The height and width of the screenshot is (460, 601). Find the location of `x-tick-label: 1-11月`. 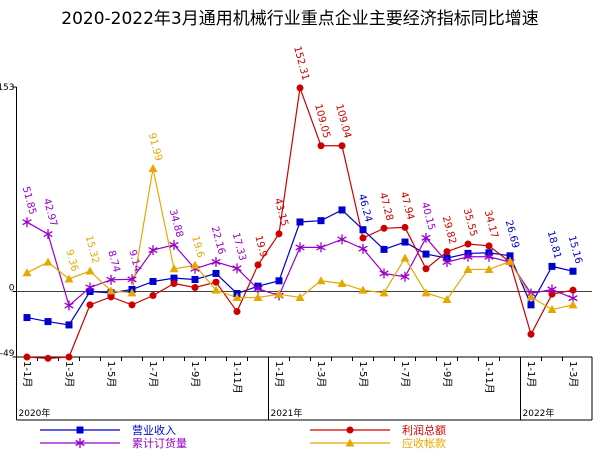

x-tick-label: 1-11月 is located at coordinates (237, 377).